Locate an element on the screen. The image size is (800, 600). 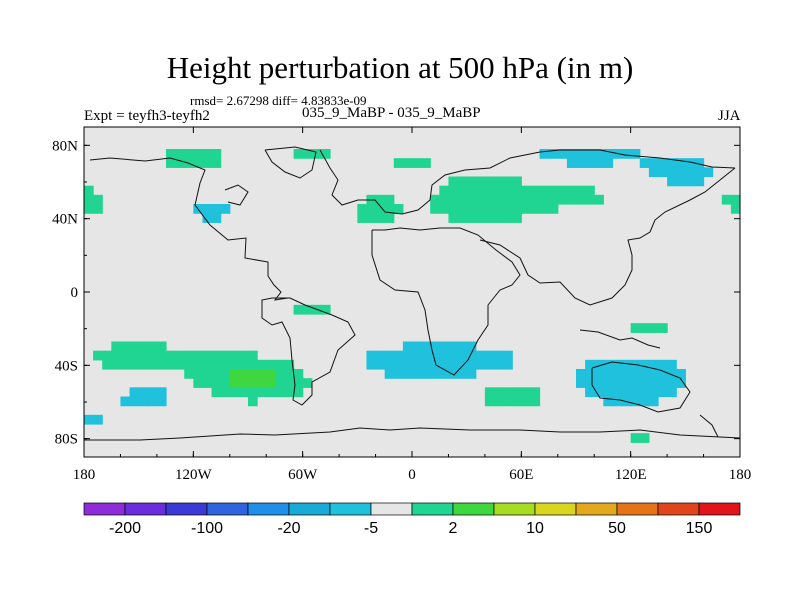
colorbar-label: -200 is located at coordinates (125, 528).